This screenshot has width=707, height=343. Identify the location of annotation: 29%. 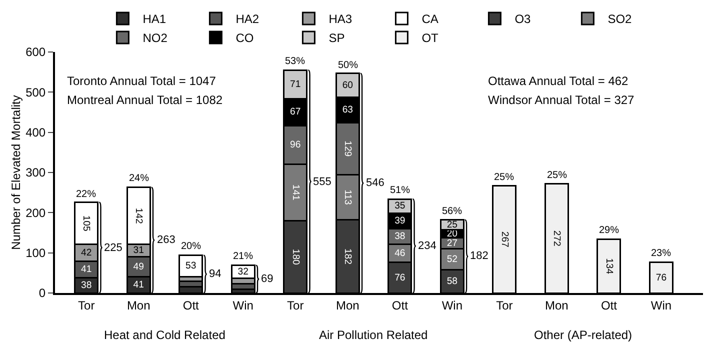
(609, 230).